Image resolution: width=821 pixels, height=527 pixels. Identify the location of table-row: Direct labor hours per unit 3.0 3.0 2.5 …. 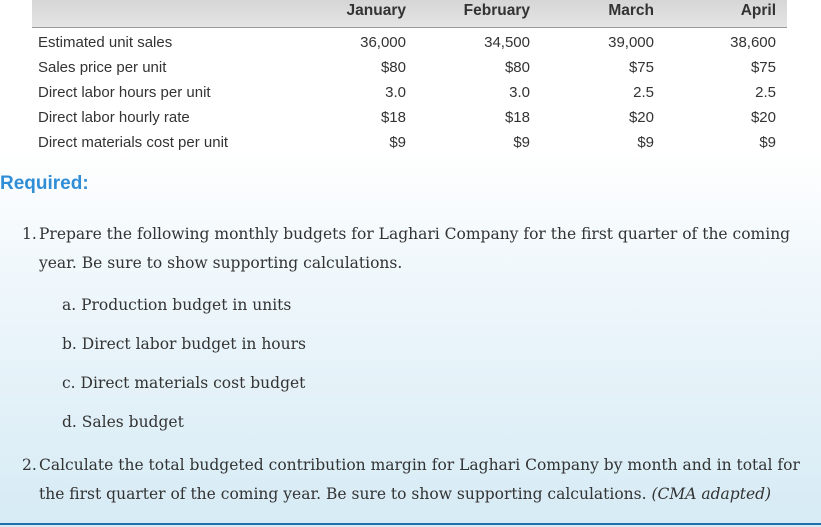
(409, 96).